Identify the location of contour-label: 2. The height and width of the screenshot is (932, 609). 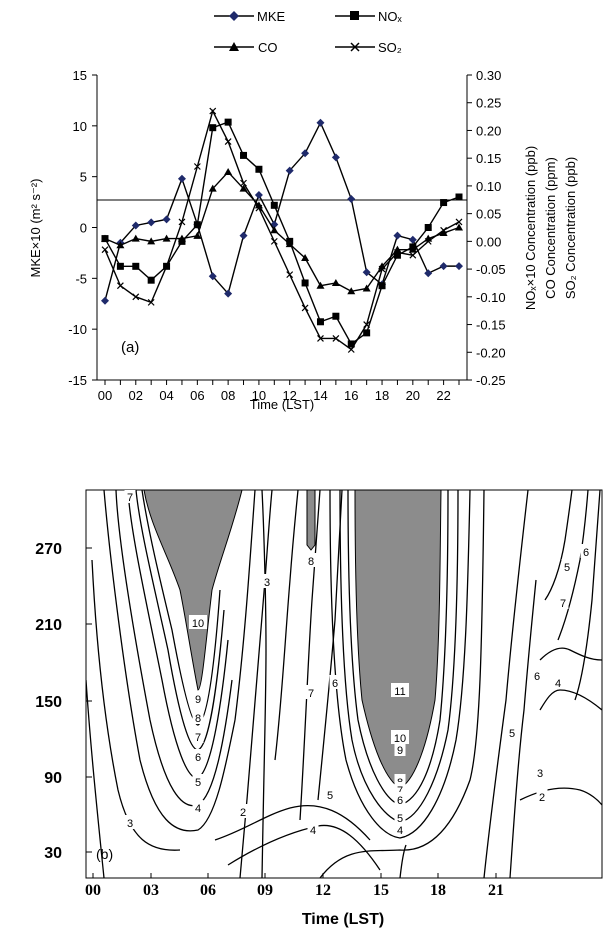
(243, 813).